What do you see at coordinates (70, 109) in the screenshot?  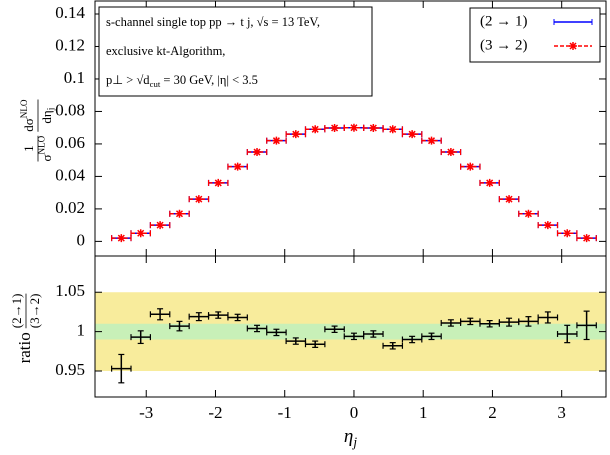 I see `y-tick-label: 0.08` at bounding box center [70, 109].